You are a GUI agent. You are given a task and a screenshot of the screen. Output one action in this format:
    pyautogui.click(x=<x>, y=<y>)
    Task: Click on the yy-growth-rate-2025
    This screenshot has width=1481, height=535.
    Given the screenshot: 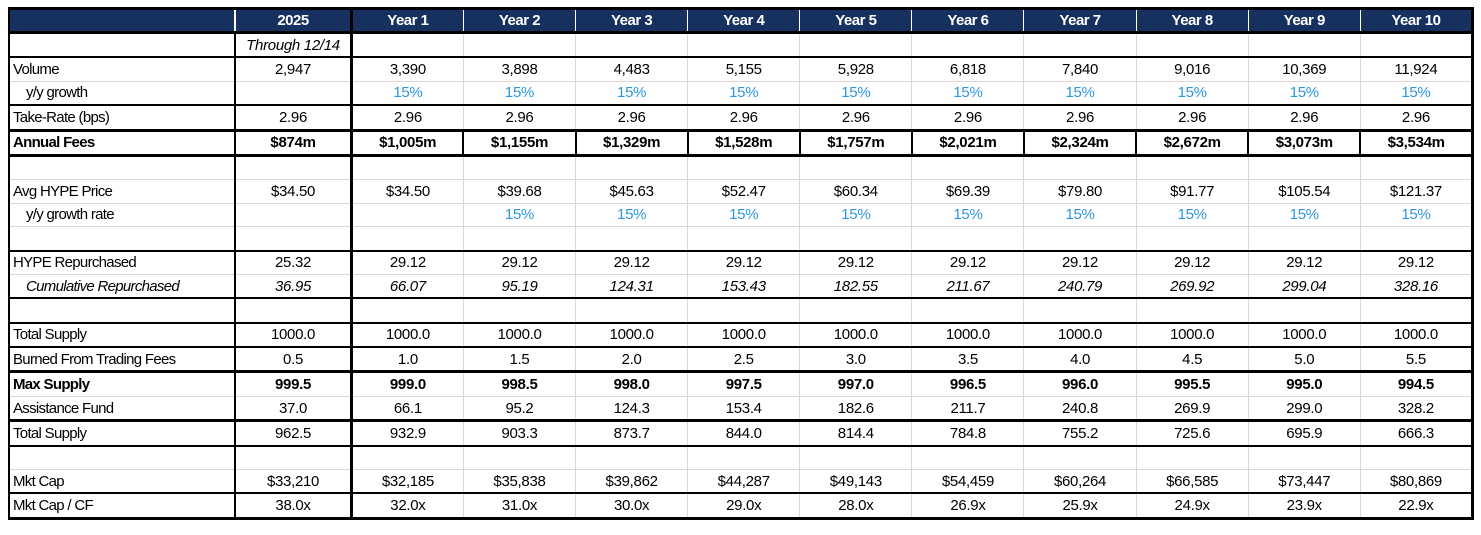 What is the action you would take?
    pyautogui.click(x=294, y=214)
    